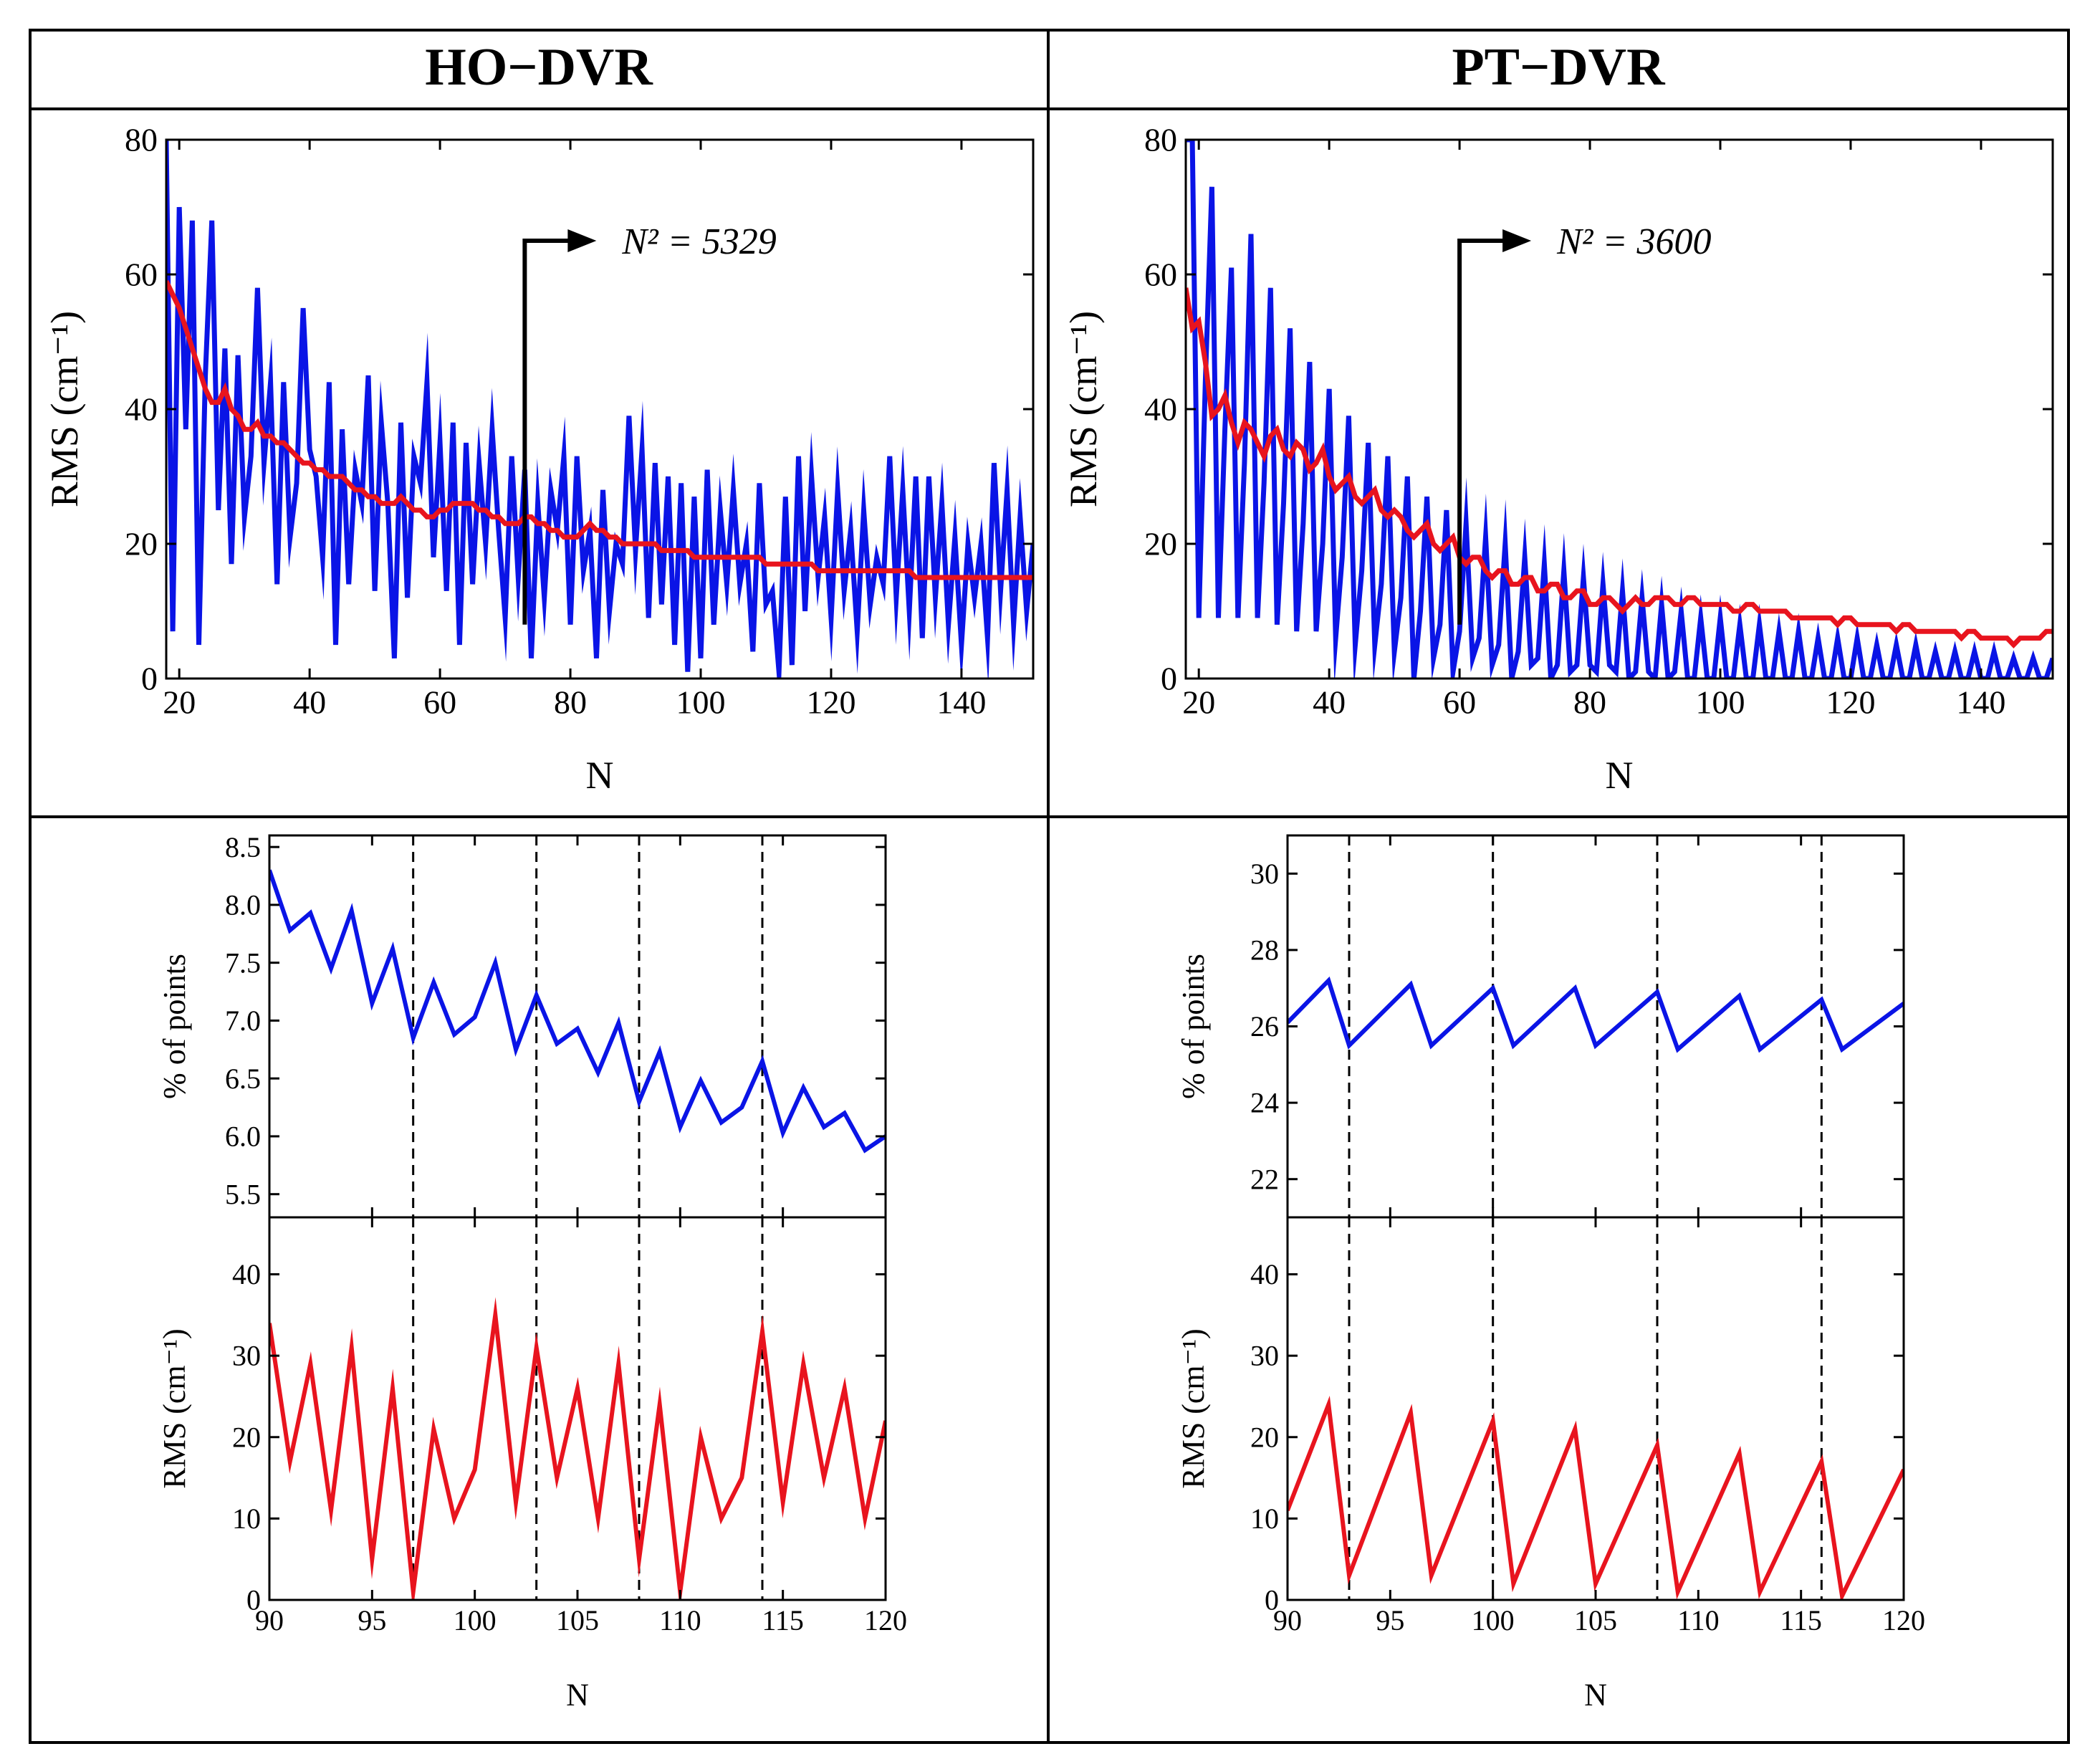 Image resolution: width=2095 pixels, height=1764 pixels. Describe the element at coordinates (1264, 1103) in the screenshot. I see `y-tick-label: 24` at that location.